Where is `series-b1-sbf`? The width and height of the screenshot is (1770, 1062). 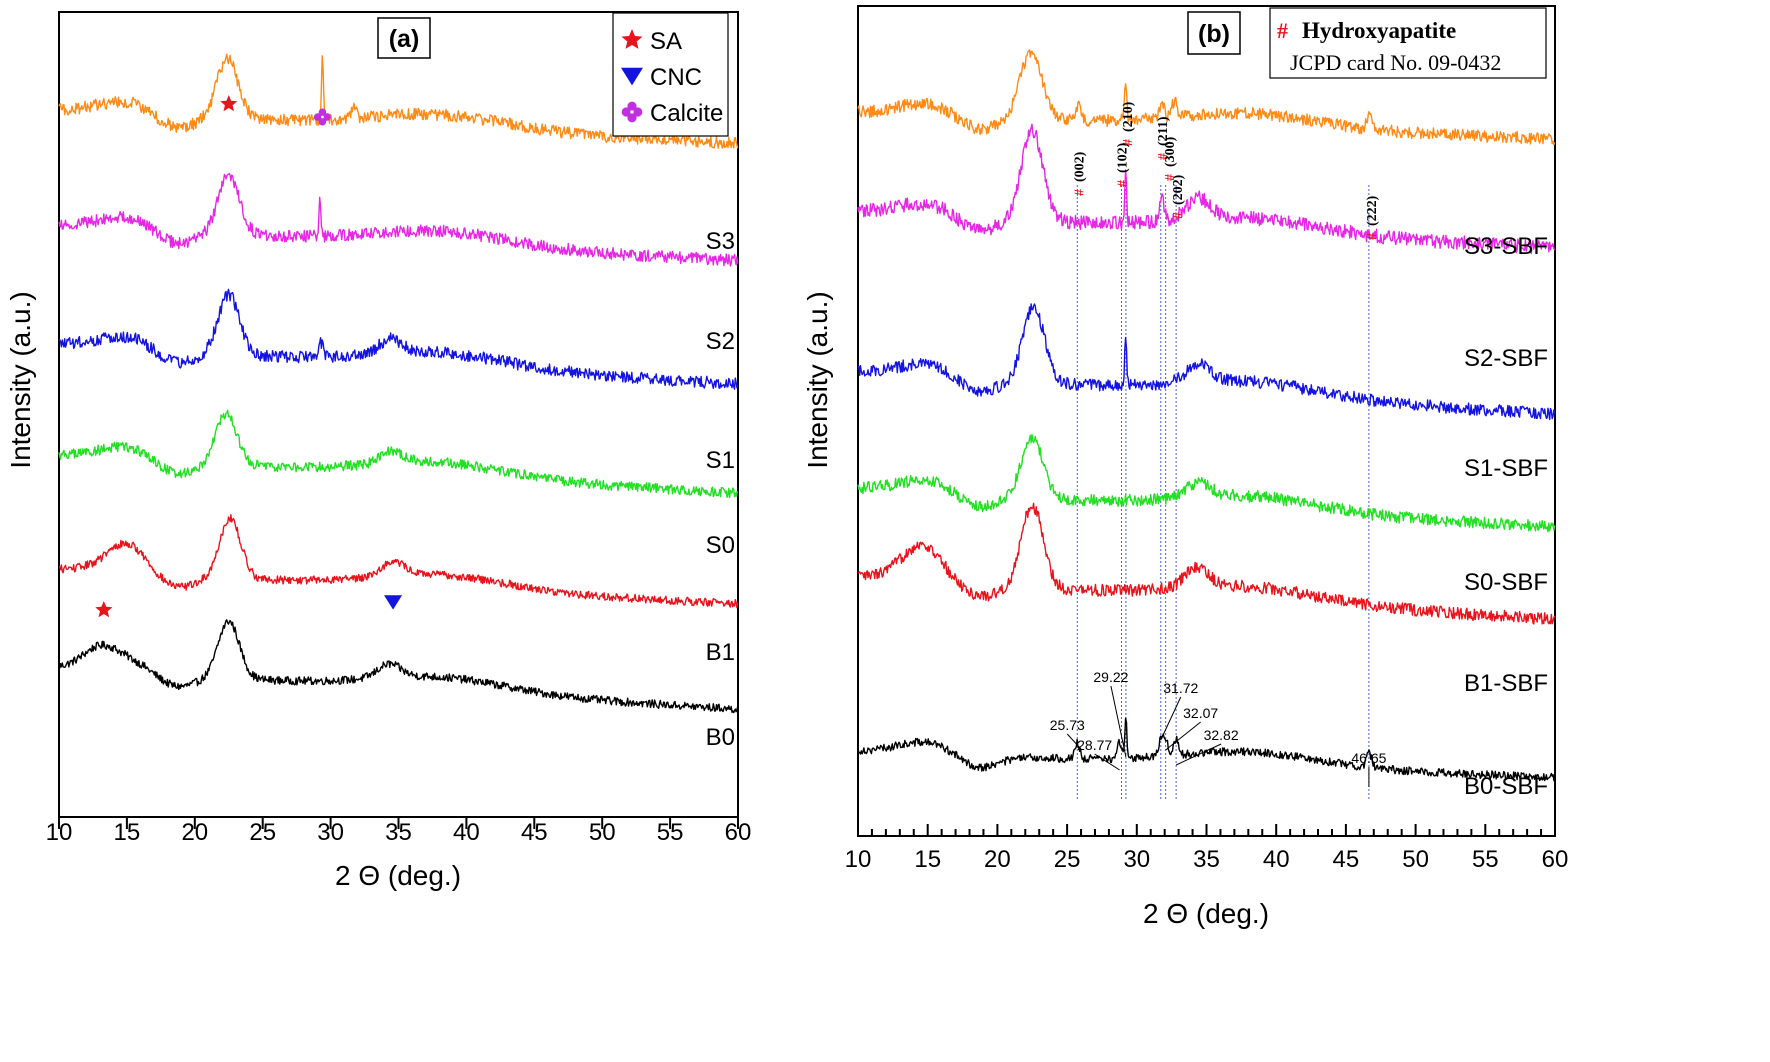 series-b1-sbf is located at coordinates (1206, 563).